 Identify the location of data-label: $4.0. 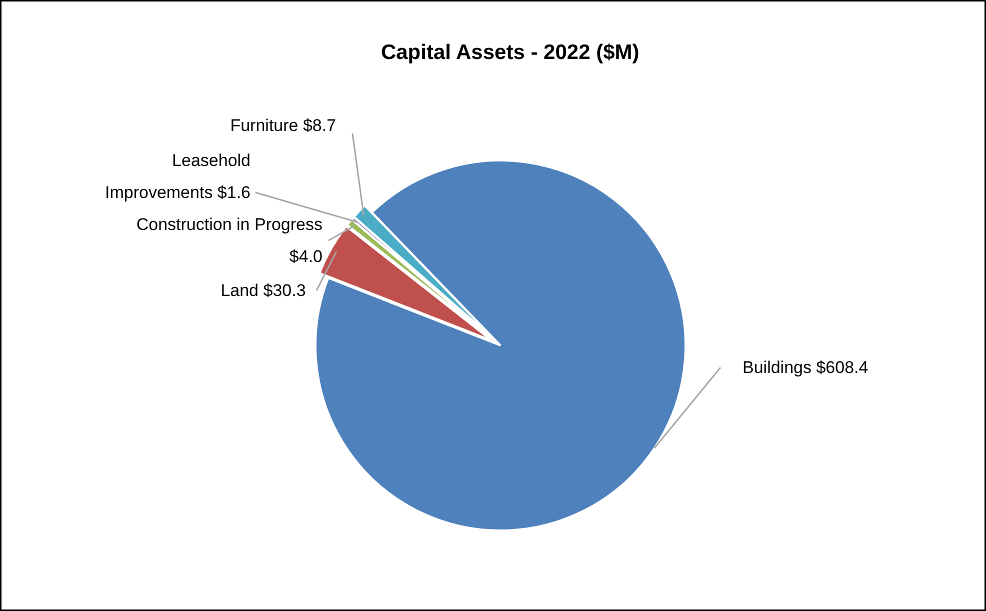
(306, 256).